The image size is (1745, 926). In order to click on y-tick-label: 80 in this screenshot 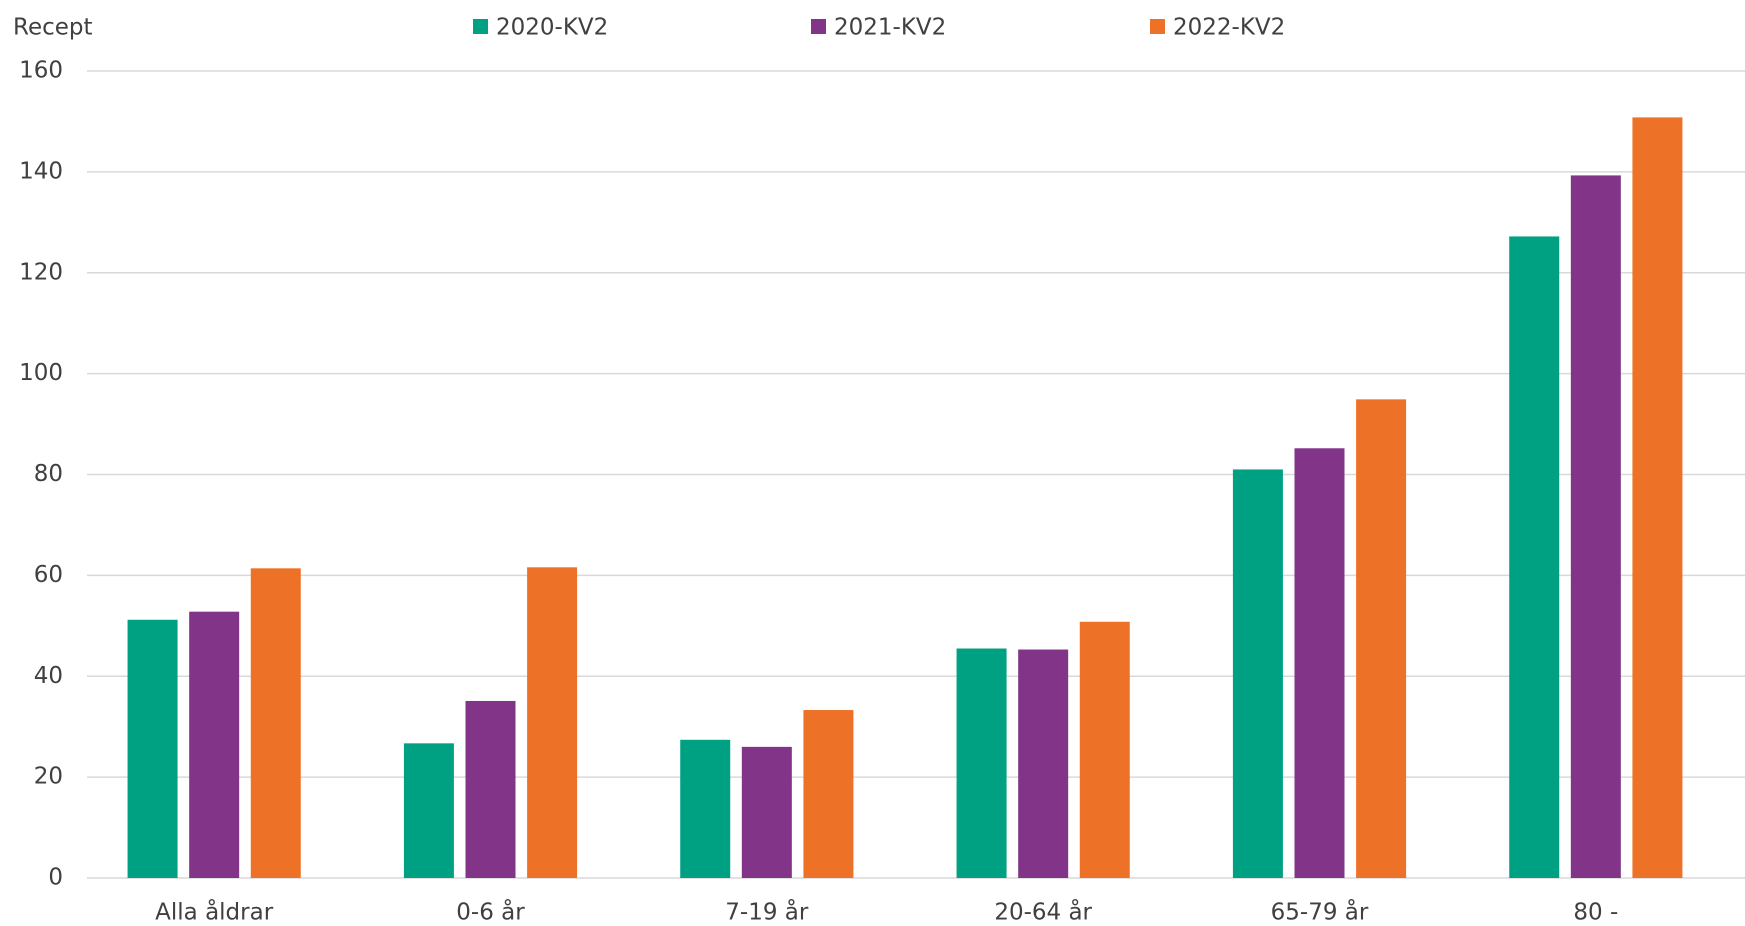, I will do `click(48, 474)`.